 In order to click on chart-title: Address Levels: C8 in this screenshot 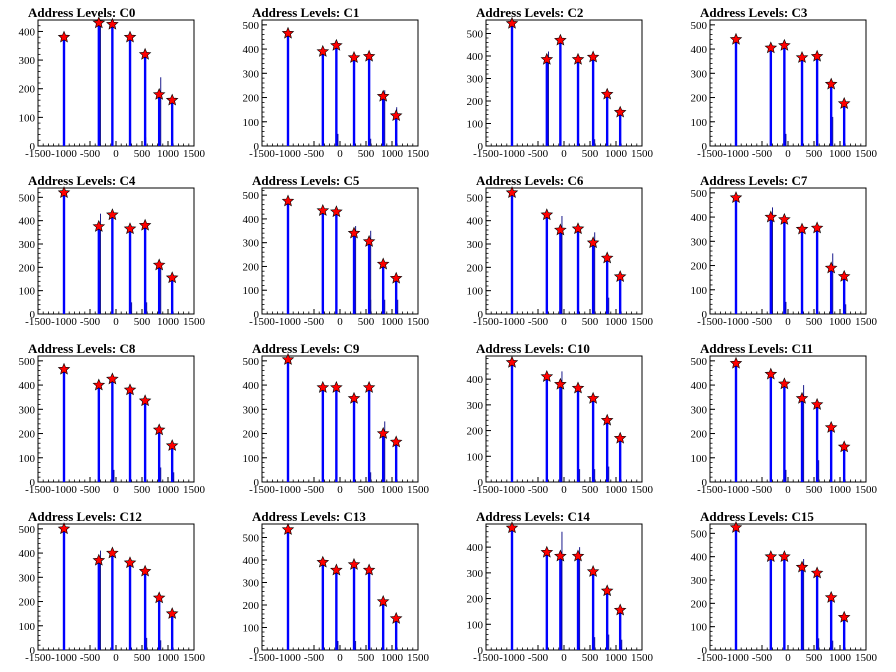, I will do `click(82, 348)`.